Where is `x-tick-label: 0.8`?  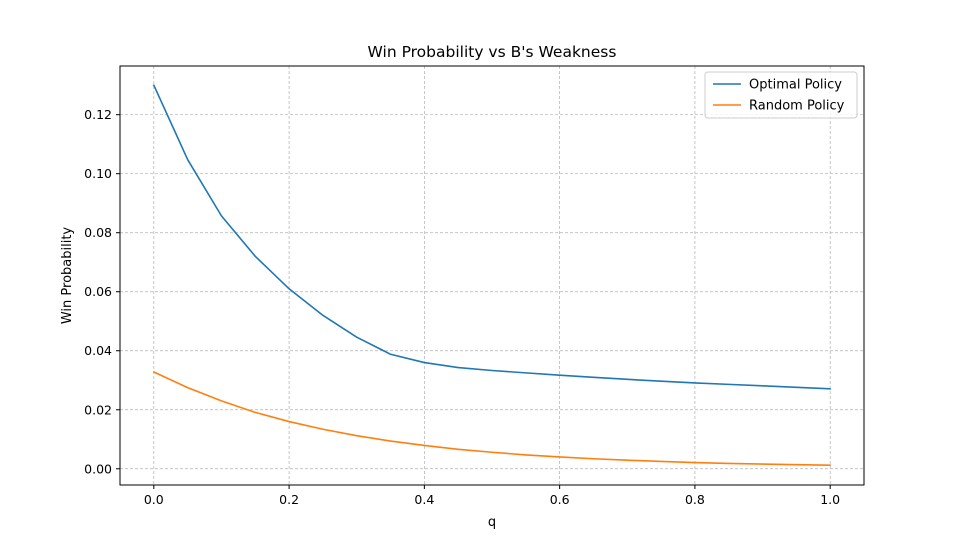 x-tick-label: 0.8 is located at coordinates (695, 499).